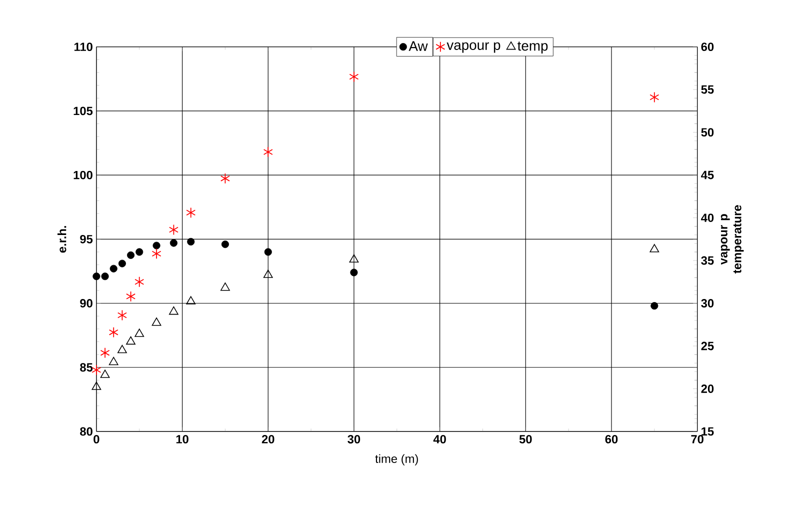  What do you see at coordinates (707, 132) in the screenshot?
I see `y2-tick-label: 50` at bounding box center [707, 132].